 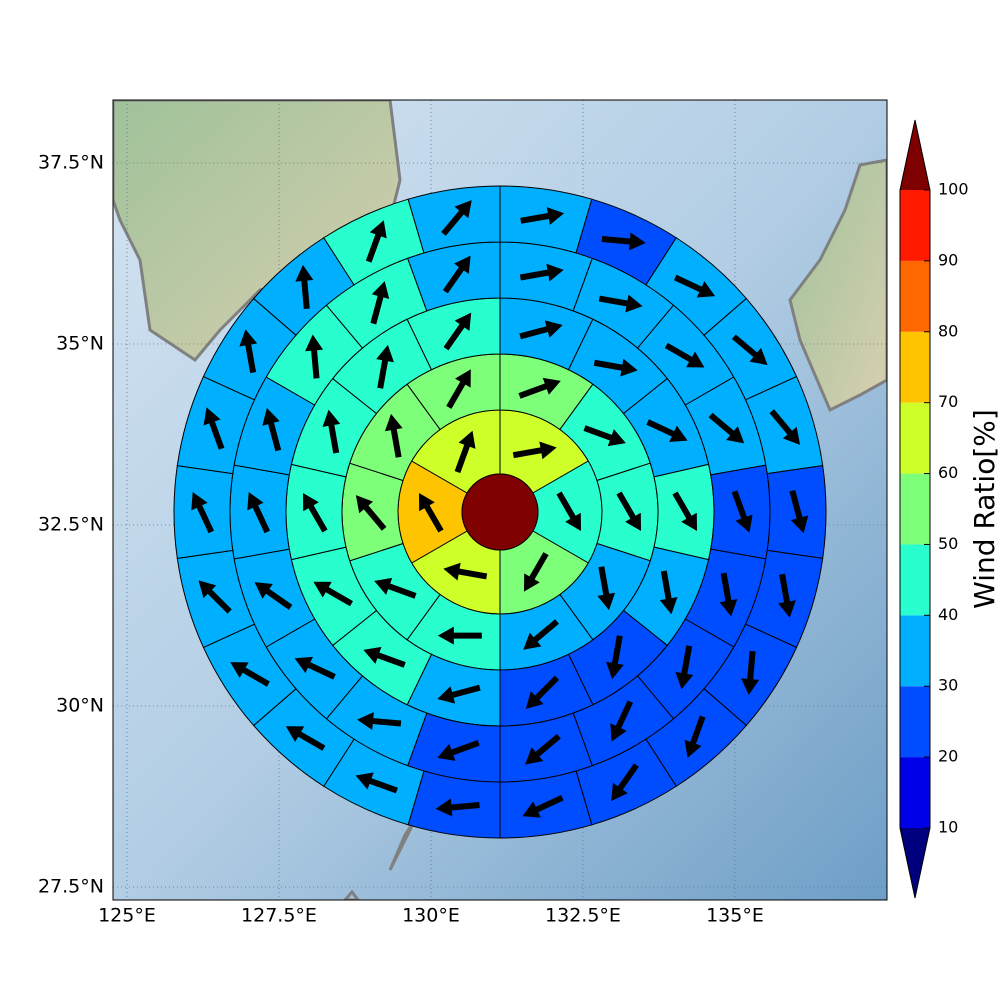 What do you see at coordinates (948, 330) in the screenshot?
I see `colorbar-tick-label: 80` at bounding box center [948, 330].